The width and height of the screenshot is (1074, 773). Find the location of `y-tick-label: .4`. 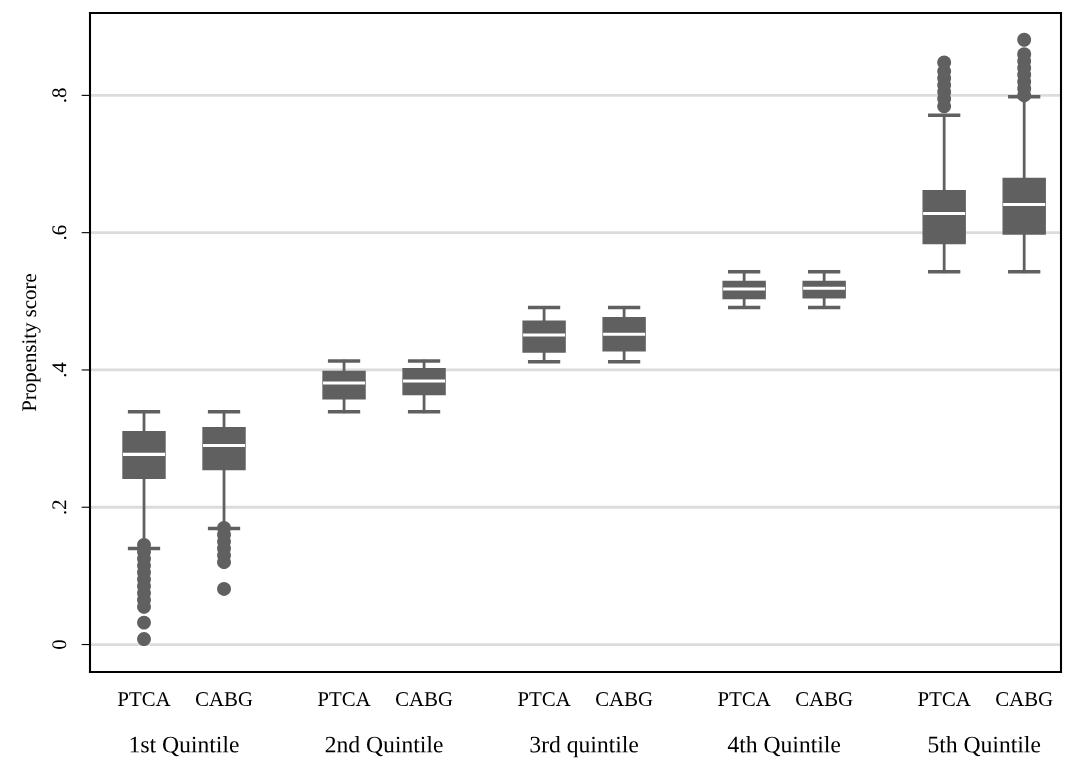

y-tick-label: .4 is located at coordinates (59, 369).